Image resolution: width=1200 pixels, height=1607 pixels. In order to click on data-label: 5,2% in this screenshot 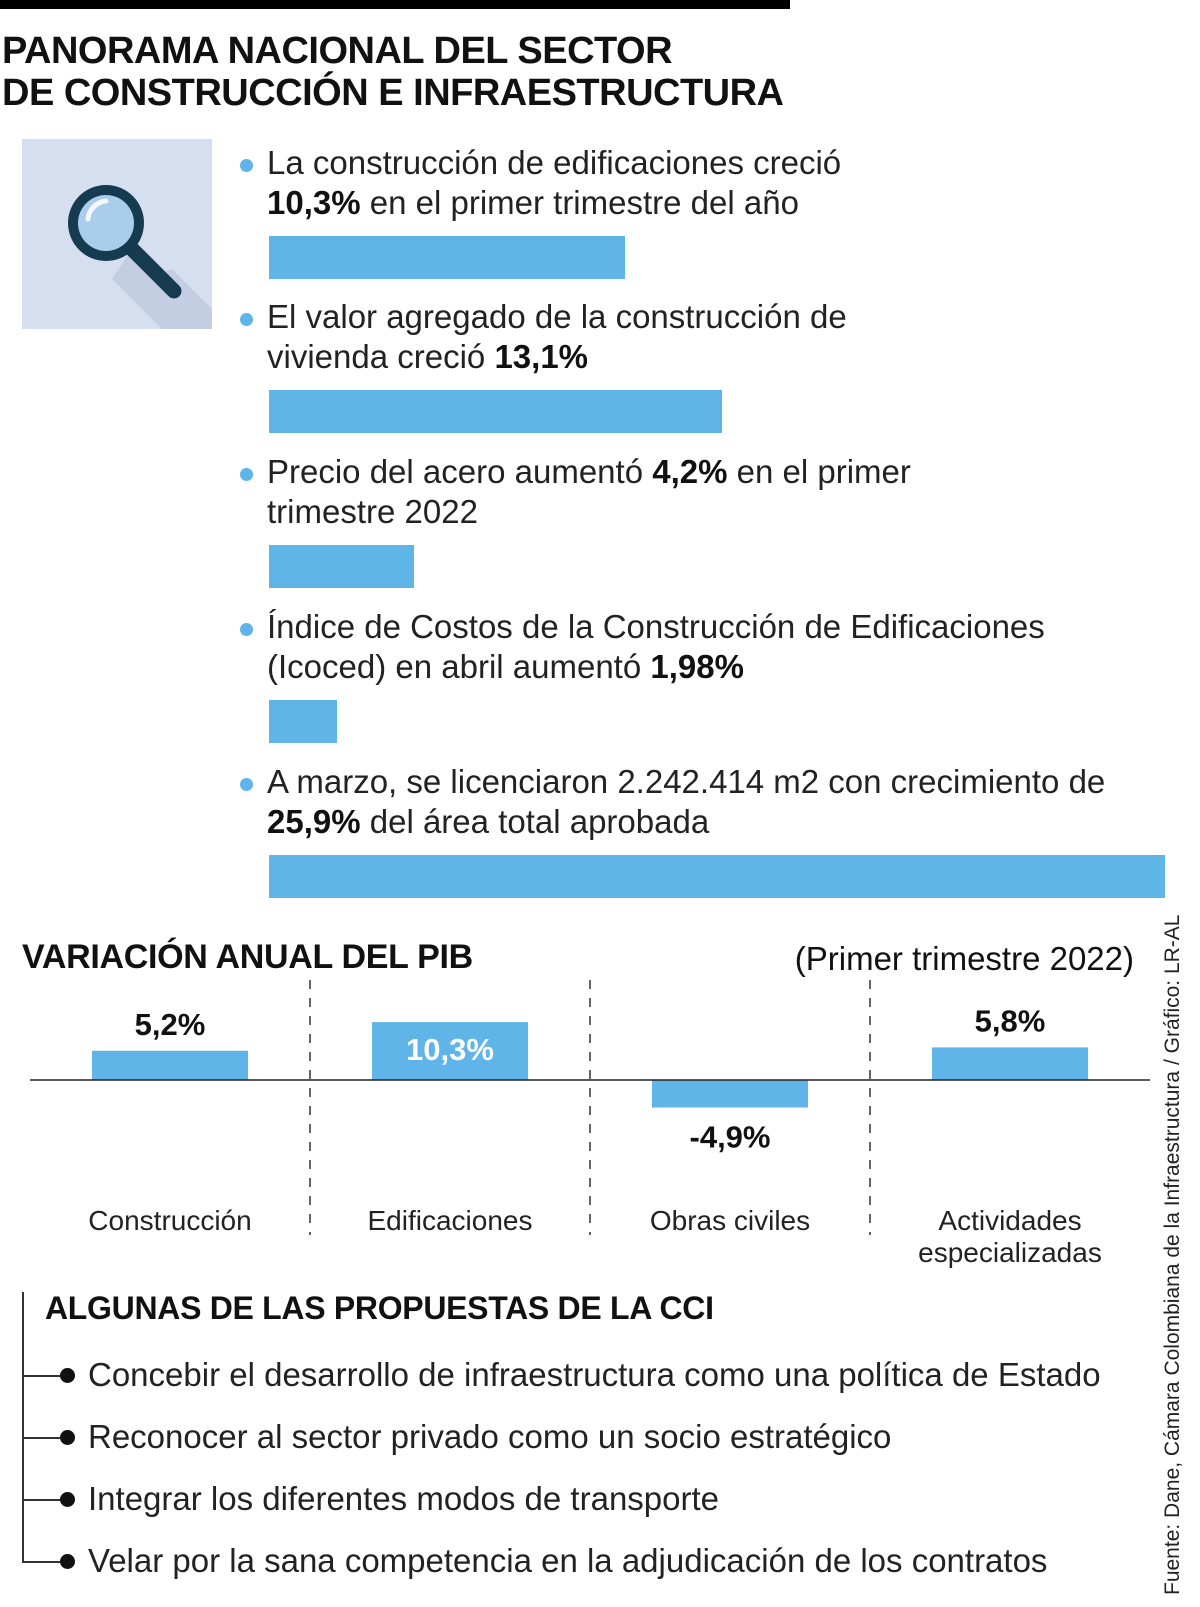, I will do `click(170, 1024)`.